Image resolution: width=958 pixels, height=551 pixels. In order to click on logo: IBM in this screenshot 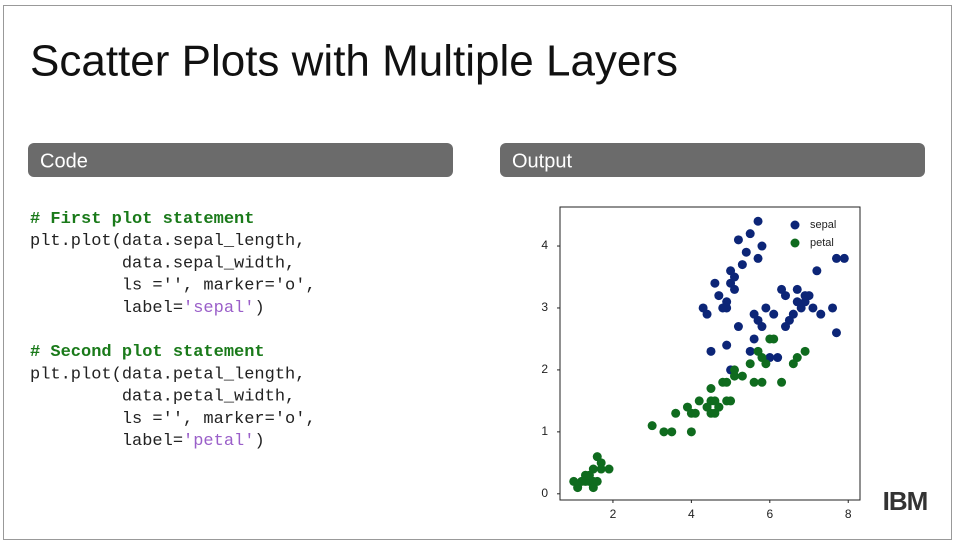, I will do `click(905, 501)`.